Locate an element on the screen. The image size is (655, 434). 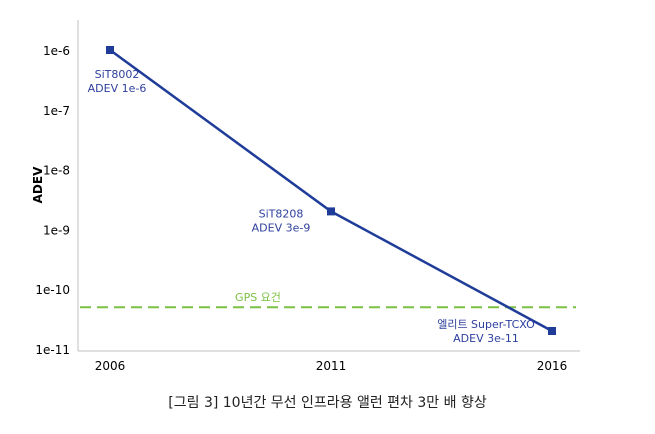
point-label-adev: ADEV 3e-11 is located at coordinates (486, 338).